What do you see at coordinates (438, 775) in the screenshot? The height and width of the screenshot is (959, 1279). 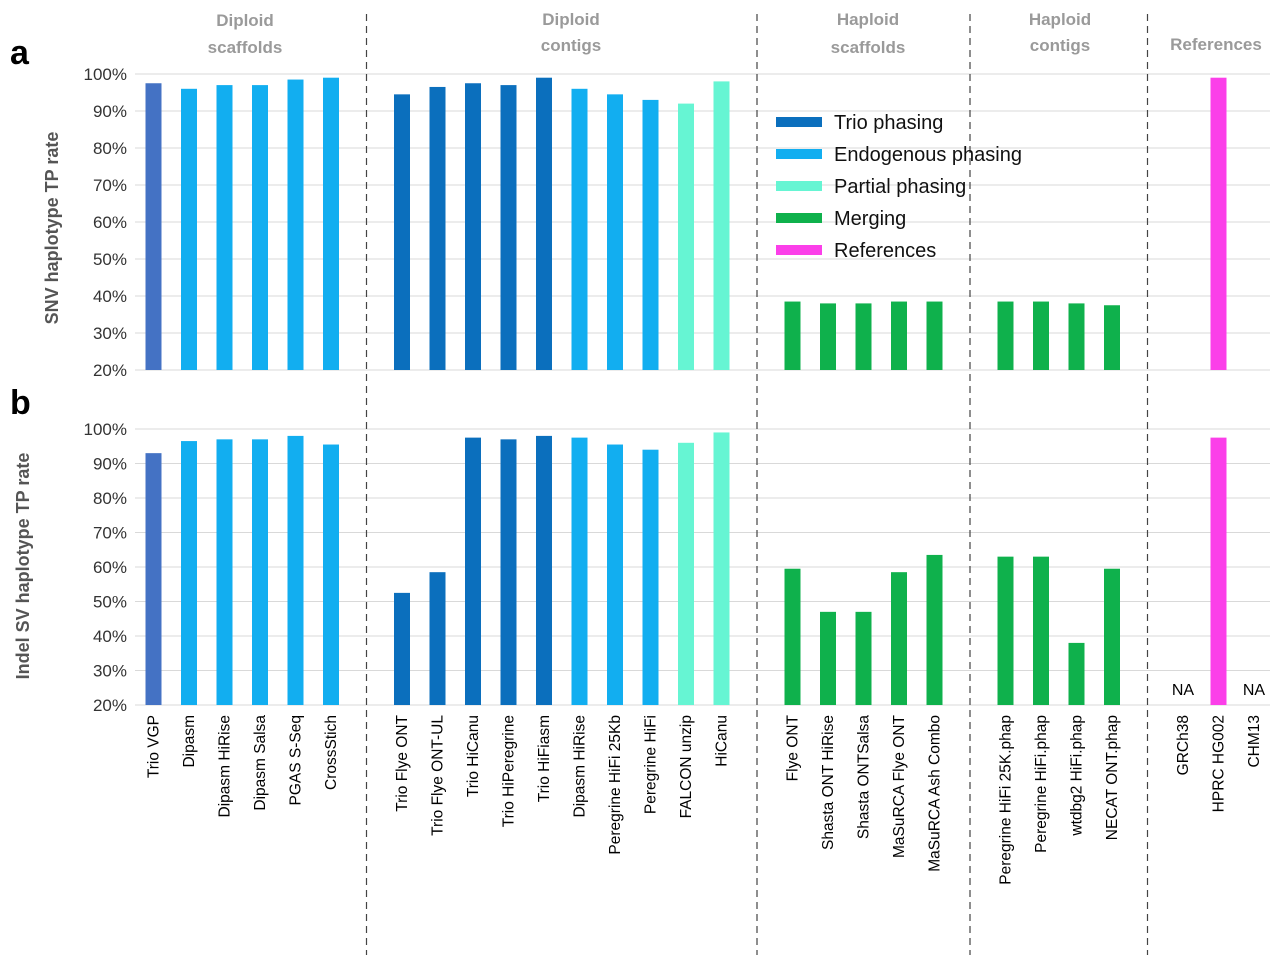 I see `x-tick-label: Trio Flye ONT-UL` at bounding box center [438, 775].